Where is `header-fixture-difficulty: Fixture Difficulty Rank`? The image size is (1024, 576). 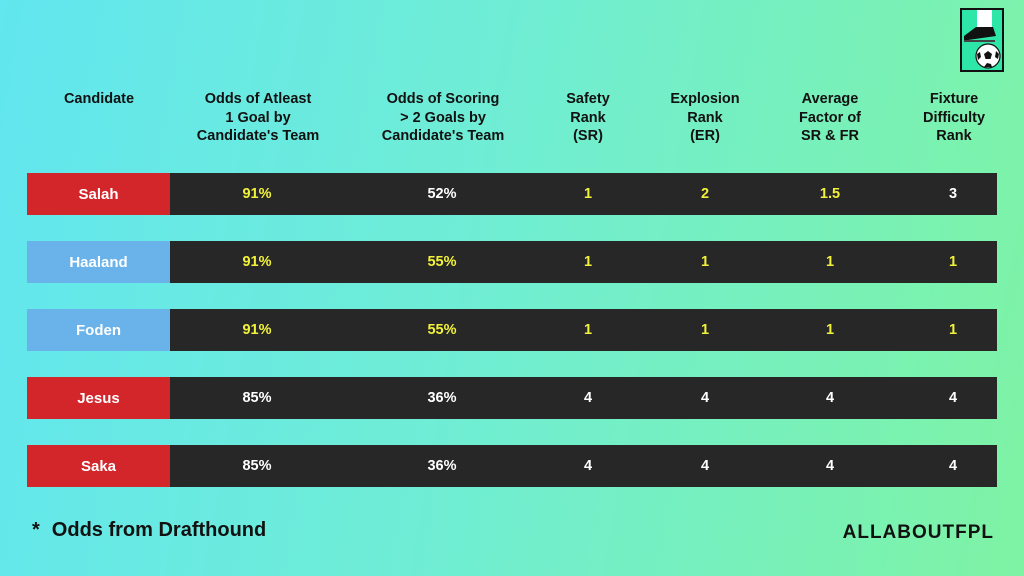 header-fixture-difficulty: Fixture Difficulty Rank is located at coordinates (954, 117).